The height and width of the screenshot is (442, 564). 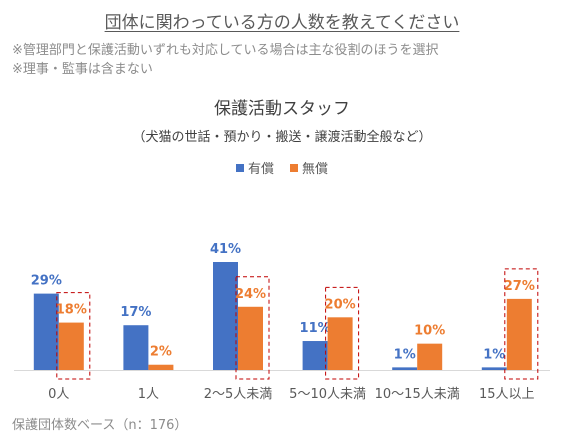 What do you see at coordinates (282, 23) in the screenshot?
I see `page-title: 団体に関わっている方の人数を教えてください` at bounding box center [282, 23].